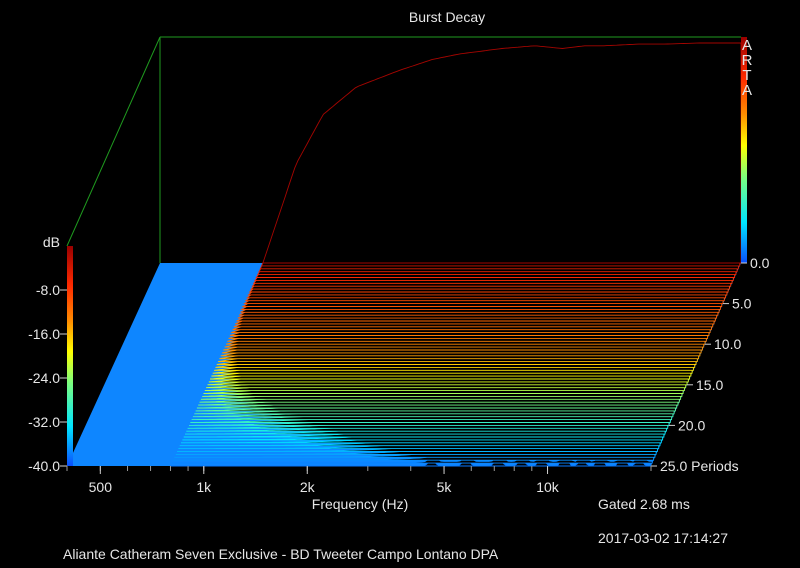 The image size is (800, 568). Describe the element at coordinates (747, 60) in the screenshot. I see `brand-letter: R` at that location.